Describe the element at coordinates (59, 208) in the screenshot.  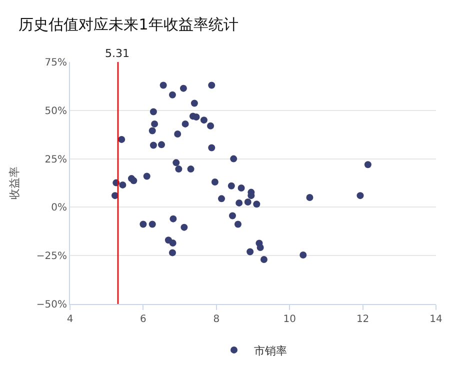
I see `y-tick-label: 0%` at that location.